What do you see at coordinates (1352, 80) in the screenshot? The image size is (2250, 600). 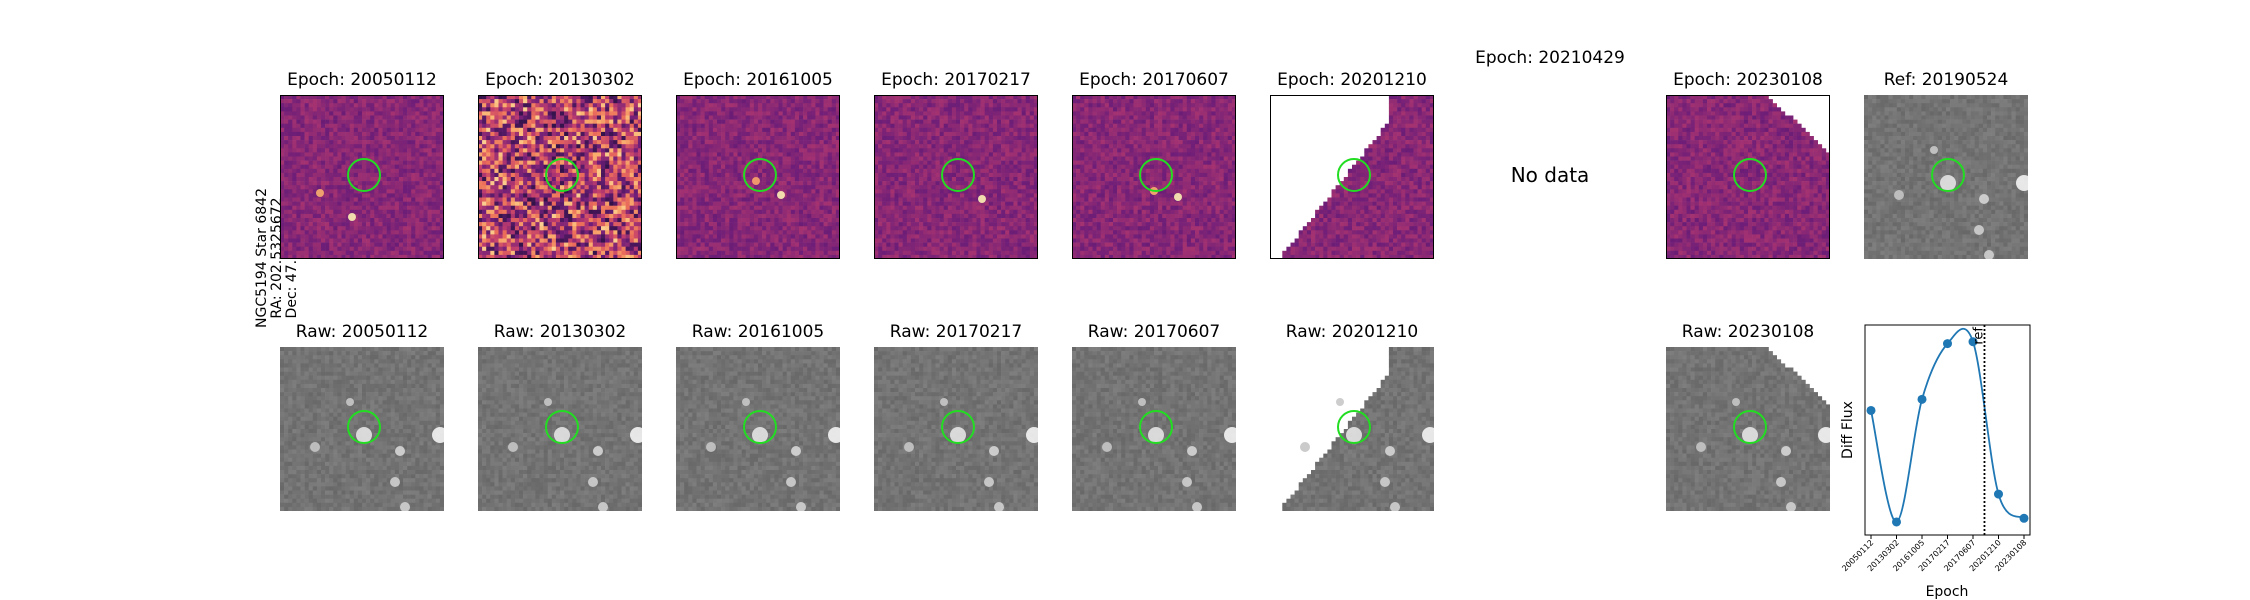 I see `epoch-title-5: Epoch: 20201210` at bounding box center [1352, 80].